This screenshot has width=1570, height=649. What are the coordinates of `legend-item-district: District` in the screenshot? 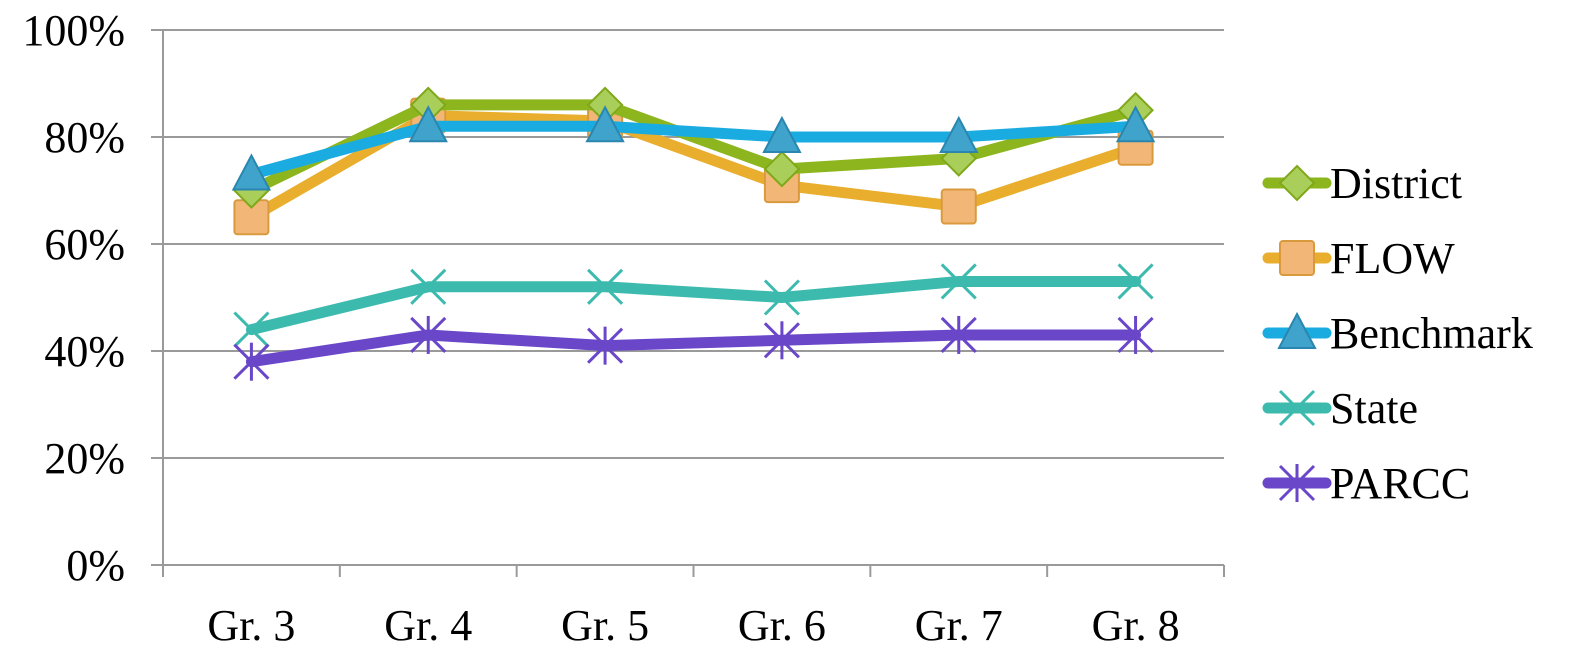 It's located at (1362, 183).